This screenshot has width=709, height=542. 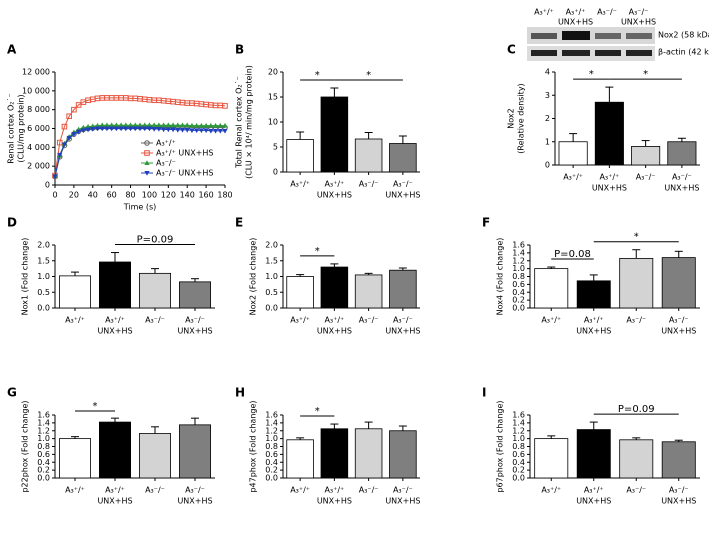 What do you see at coordinates (43, 415) in the screenshot?
I see `y-tick-label: 1.6` at bounding box center [43, 415].